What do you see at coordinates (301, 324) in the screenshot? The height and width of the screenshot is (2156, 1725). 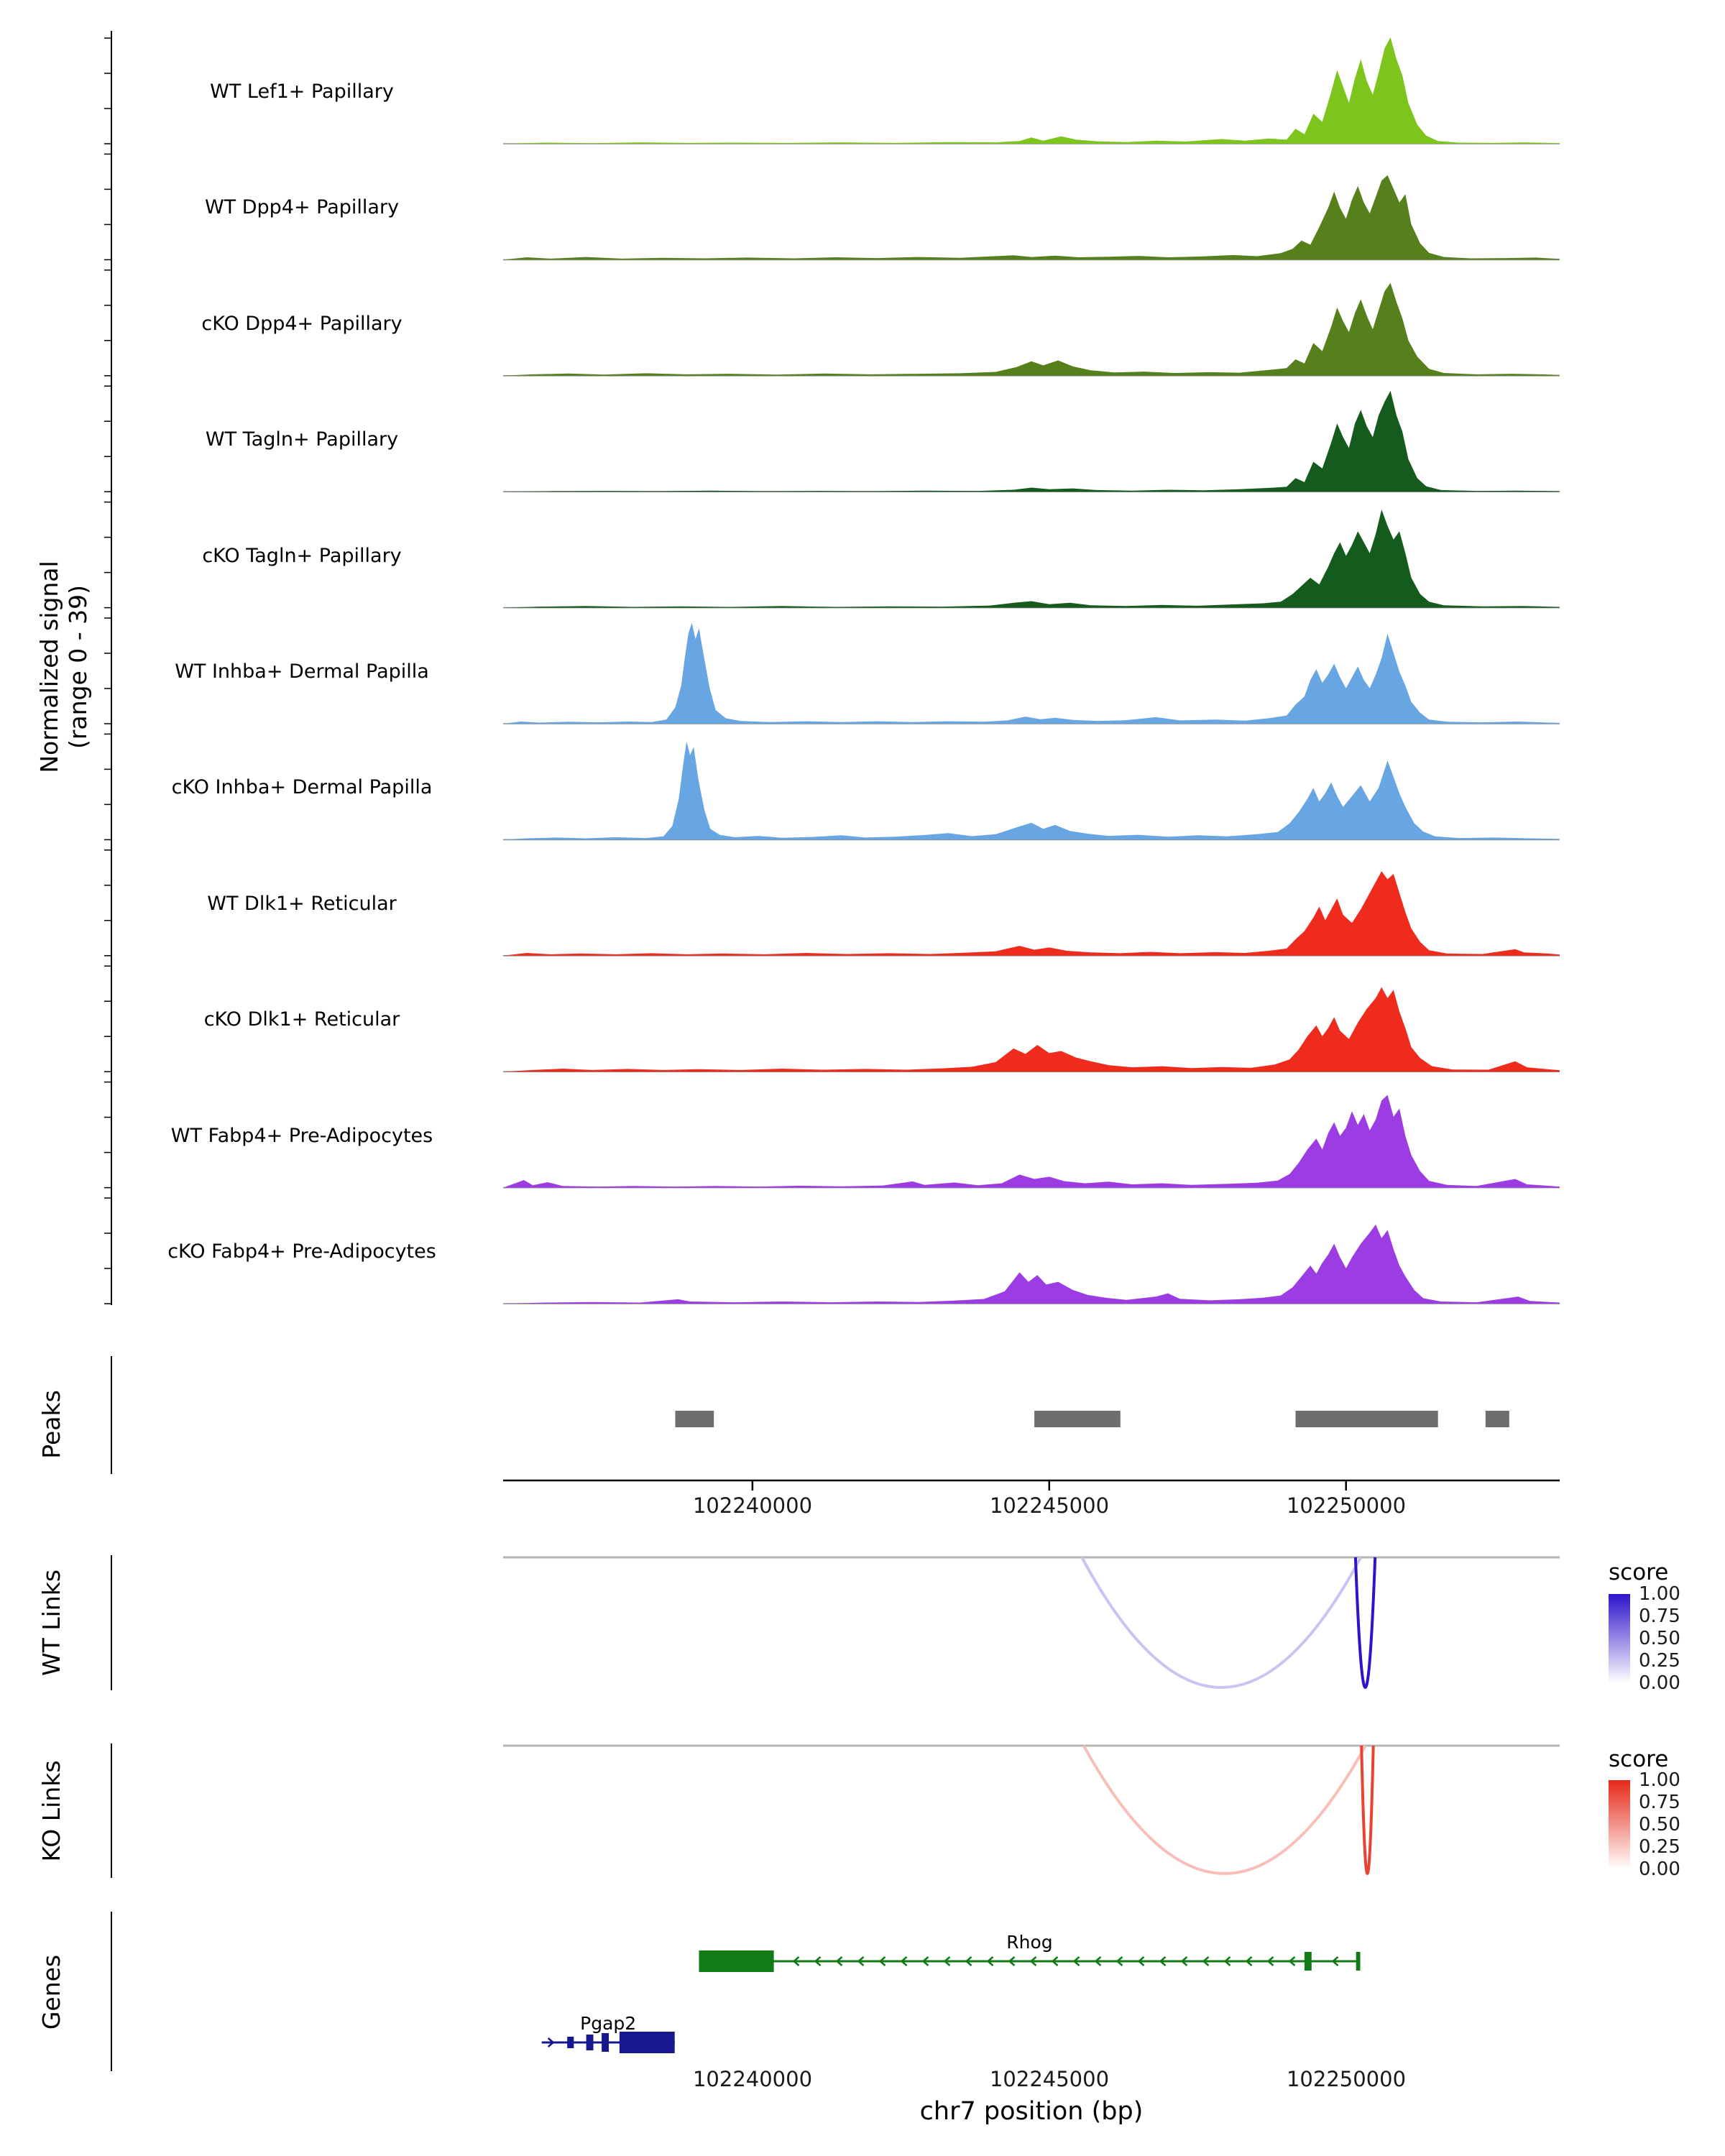 I see `track-label-cko-dpp4: cKO Dpp4+ Papillary` at bounding box center [301, 324].